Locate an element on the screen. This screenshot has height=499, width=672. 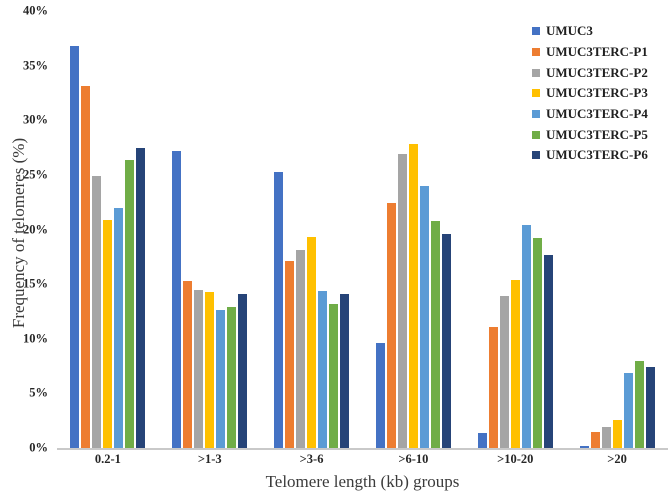
bar-UMUC3TERC-P1->6-10 is located at coordinates (391, 325).